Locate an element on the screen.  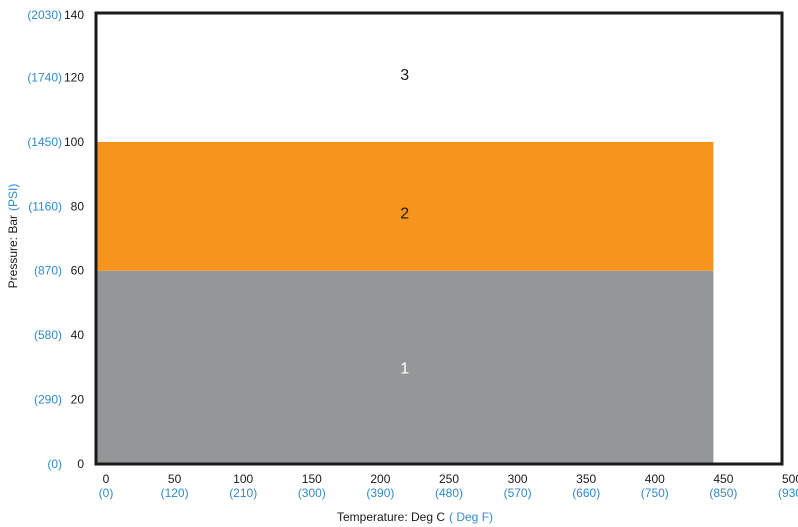
x-axis-title-main: Temperature: Deg C is located at coordinates (391, 517).